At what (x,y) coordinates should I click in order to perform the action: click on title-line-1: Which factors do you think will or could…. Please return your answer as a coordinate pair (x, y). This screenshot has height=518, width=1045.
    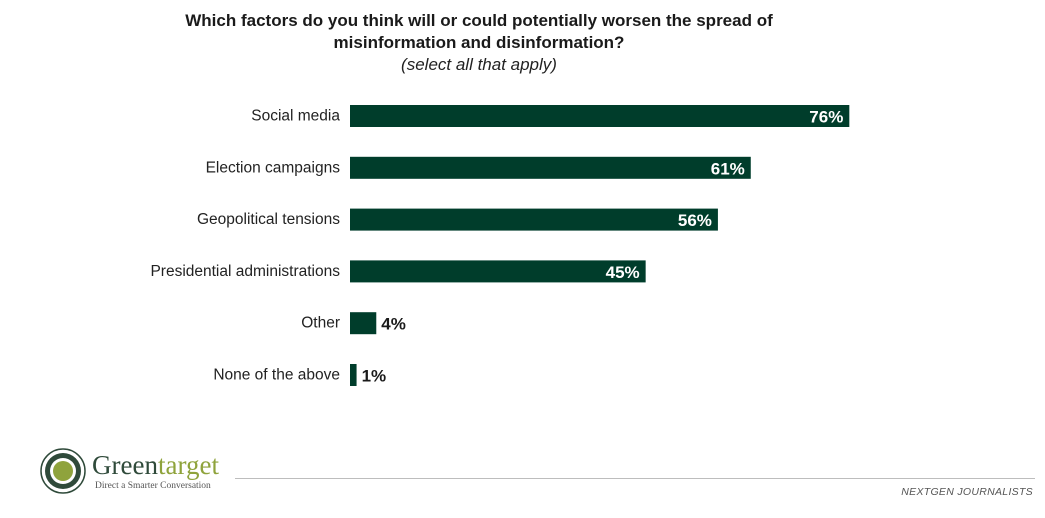
    Looking at the image, I should click on (479, 20).